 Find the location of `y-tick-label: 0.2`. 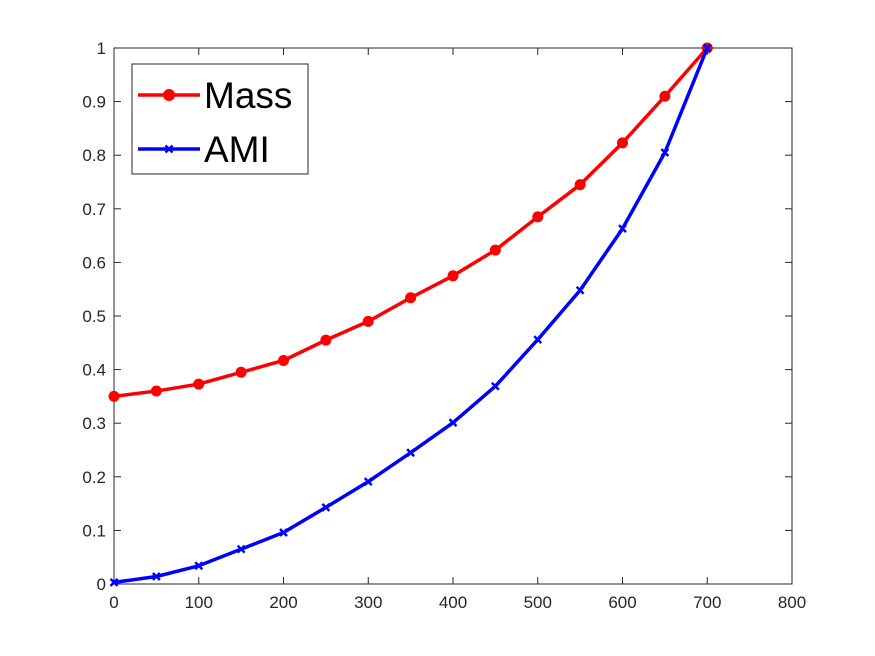

y-tick-label: 0.2 is located at coordinates (94, 477).